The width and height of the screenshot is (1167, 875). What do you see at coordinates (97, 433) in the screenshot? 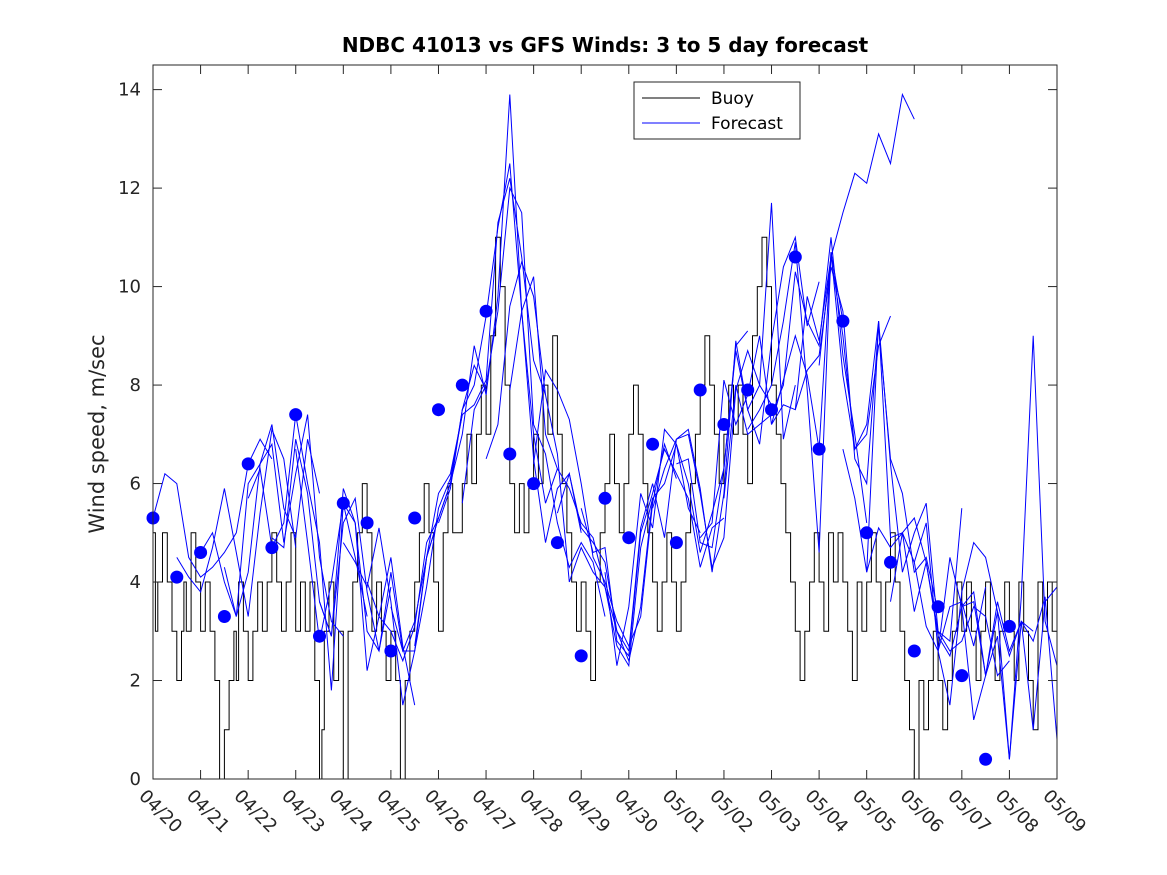
I see `y-axis-label: Wind speed, m/sec` at bounding box center [97, 433].